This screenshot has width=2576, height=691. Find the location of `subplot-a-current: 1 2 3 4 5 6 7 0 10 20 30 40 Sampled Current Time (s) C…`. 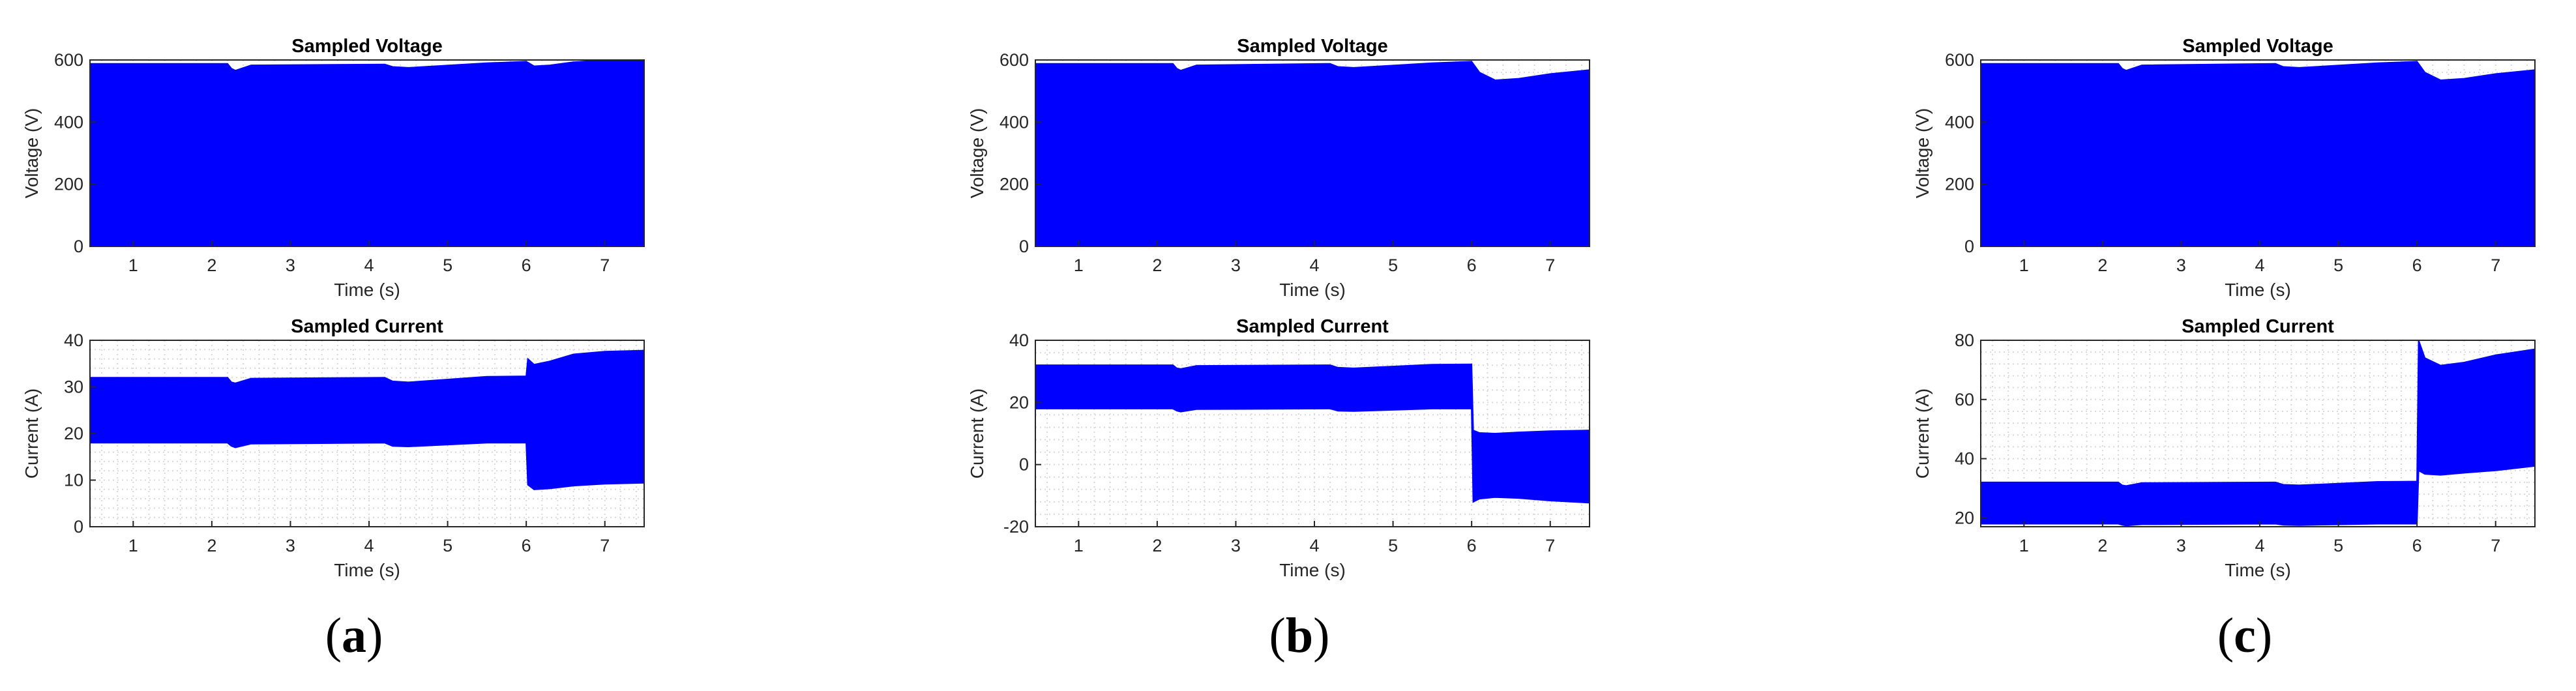

subplot-a-current: 1 2 3 4 5 6 7 0 10 20 30 40 Sampled Current Time (s) C… is located at coordinates (333, 448).